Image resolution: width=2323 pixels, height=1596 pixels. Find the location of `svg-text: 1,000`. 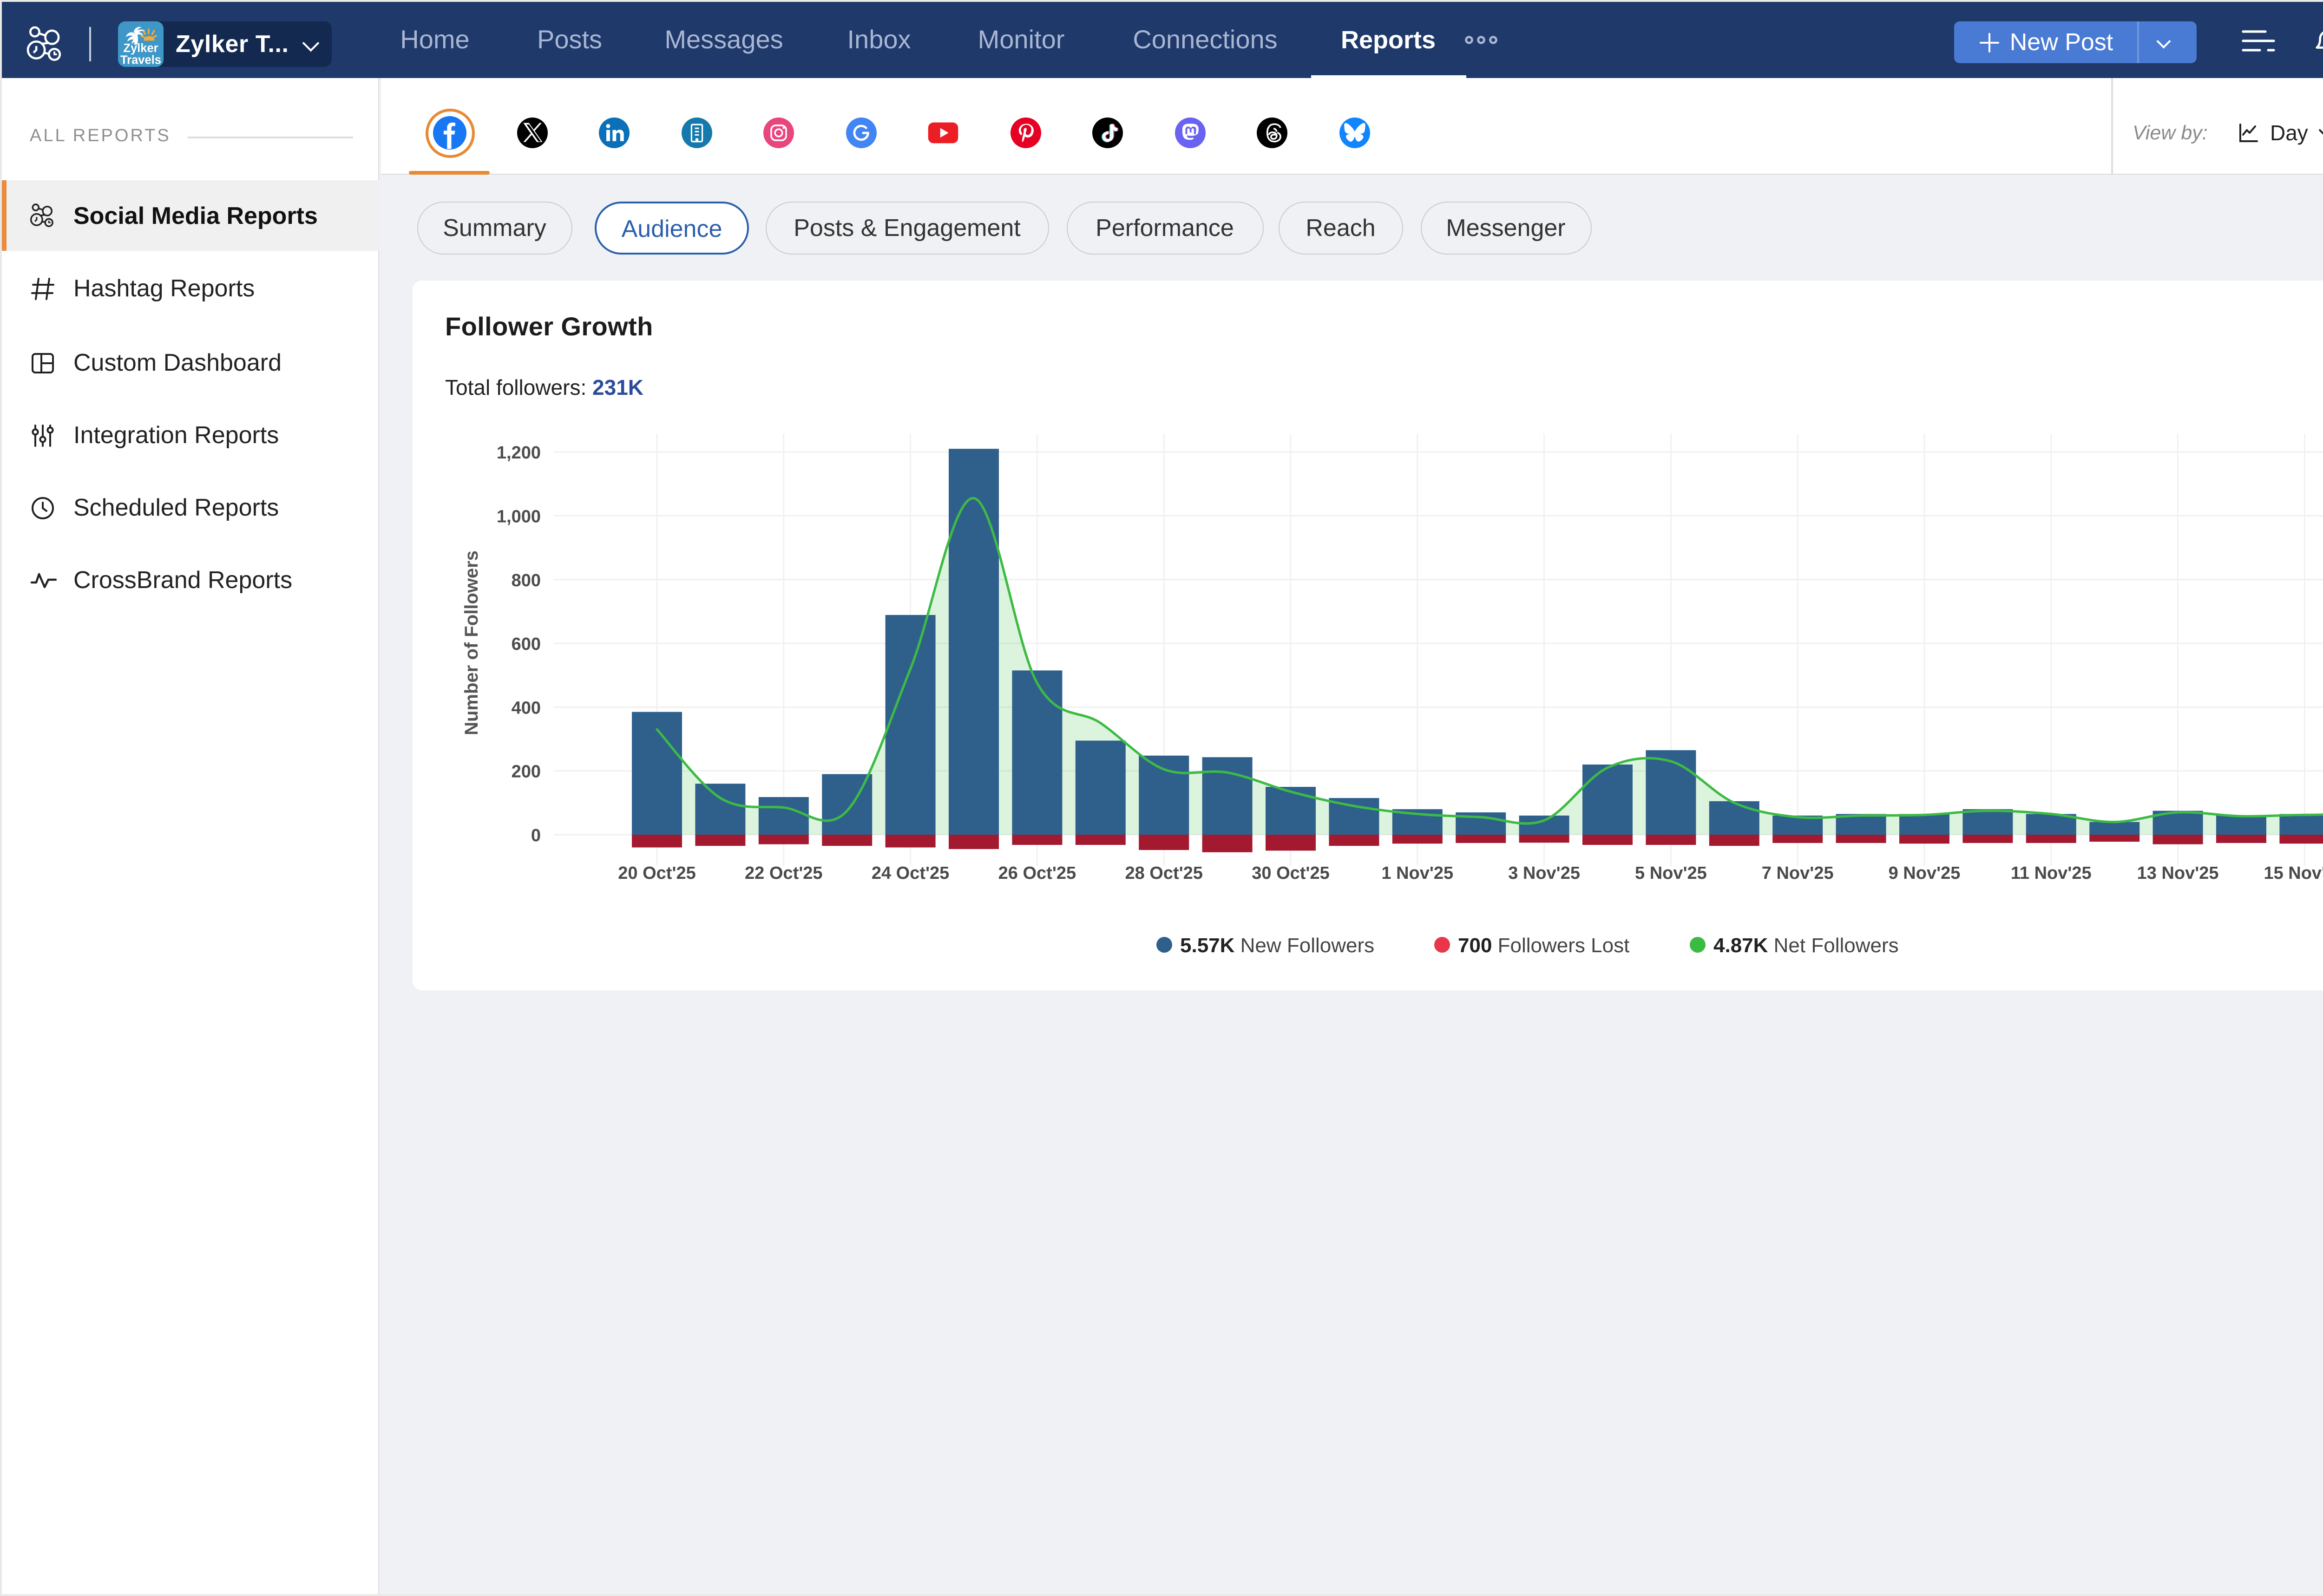

svg-text: 1,000 is located at coordinates (519, 516).